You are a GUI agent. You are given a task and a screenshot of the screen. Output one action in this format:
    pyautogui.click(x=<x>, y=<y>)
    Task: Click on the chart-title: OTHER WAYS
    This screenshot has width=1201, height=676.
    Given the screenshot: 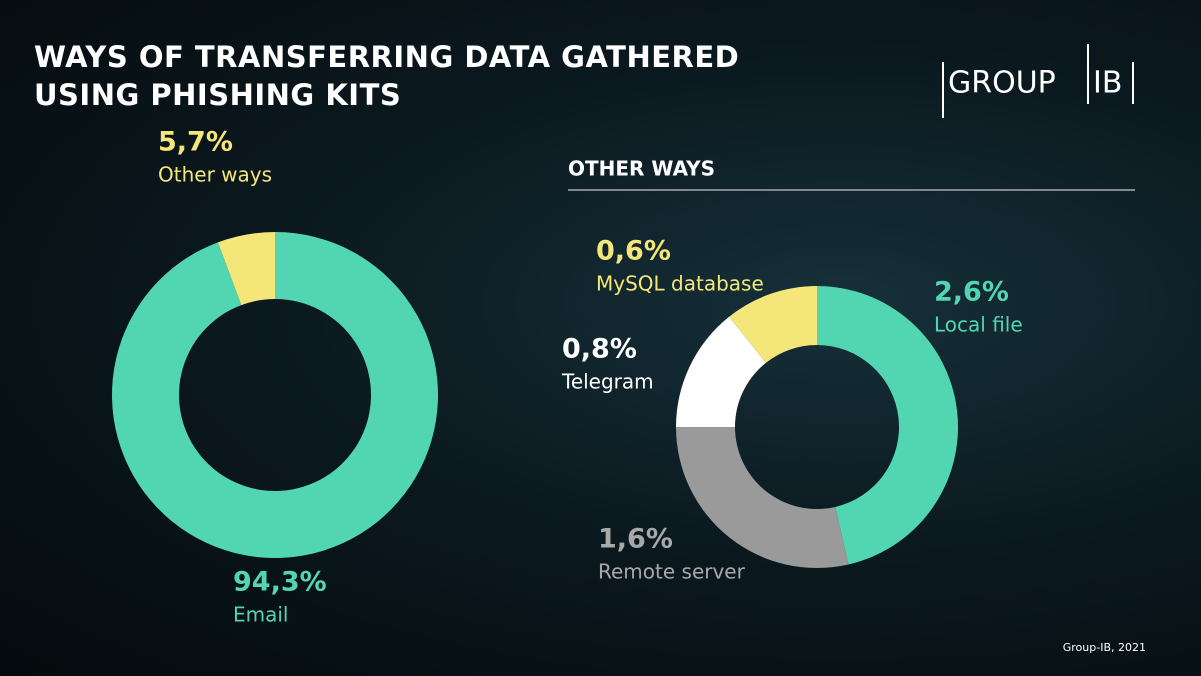 What is the action you would take?
    pyautogui.click(x=641, y=169)
    